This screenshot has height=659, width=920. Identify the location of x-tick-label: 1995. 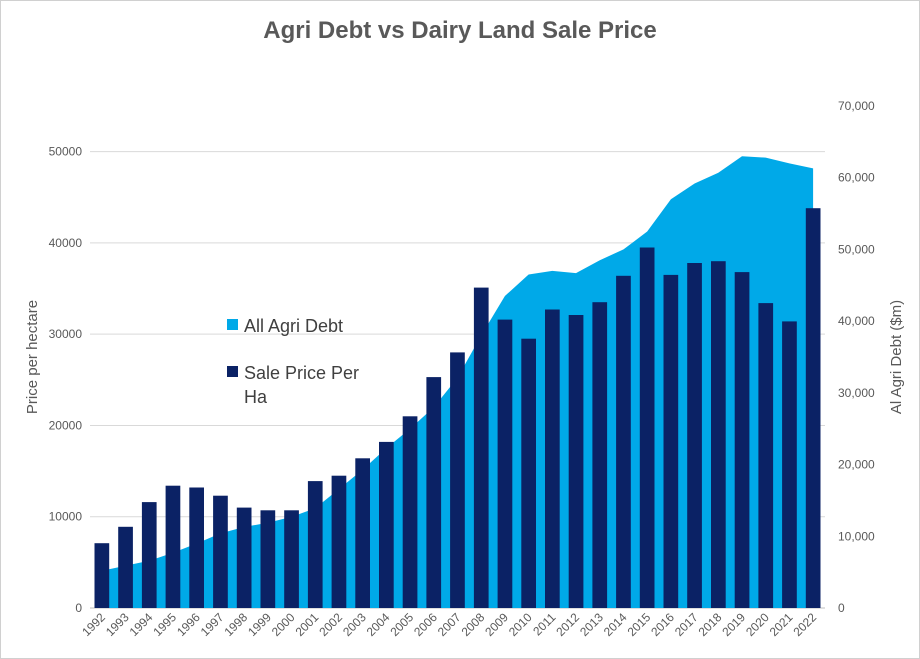
(164, 624).